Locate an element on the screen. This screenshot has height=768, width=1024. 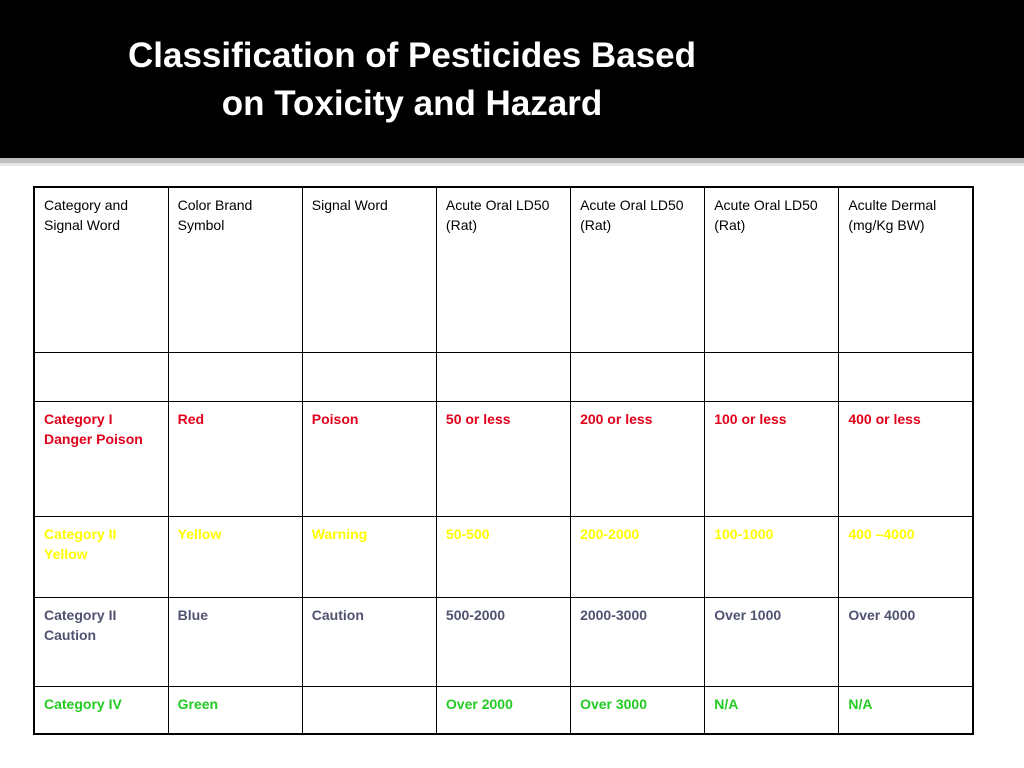
header-acute-dermal: Aculte Dermal (mg/Kg BW) is located at coordinates (906, 269).